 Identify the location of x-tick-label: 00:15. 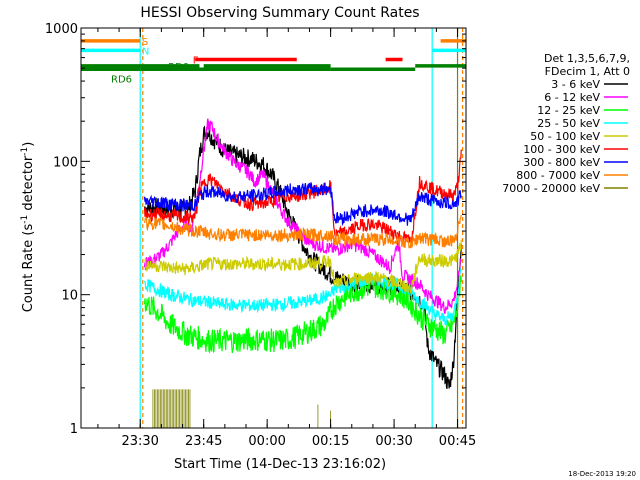
(330, 441).